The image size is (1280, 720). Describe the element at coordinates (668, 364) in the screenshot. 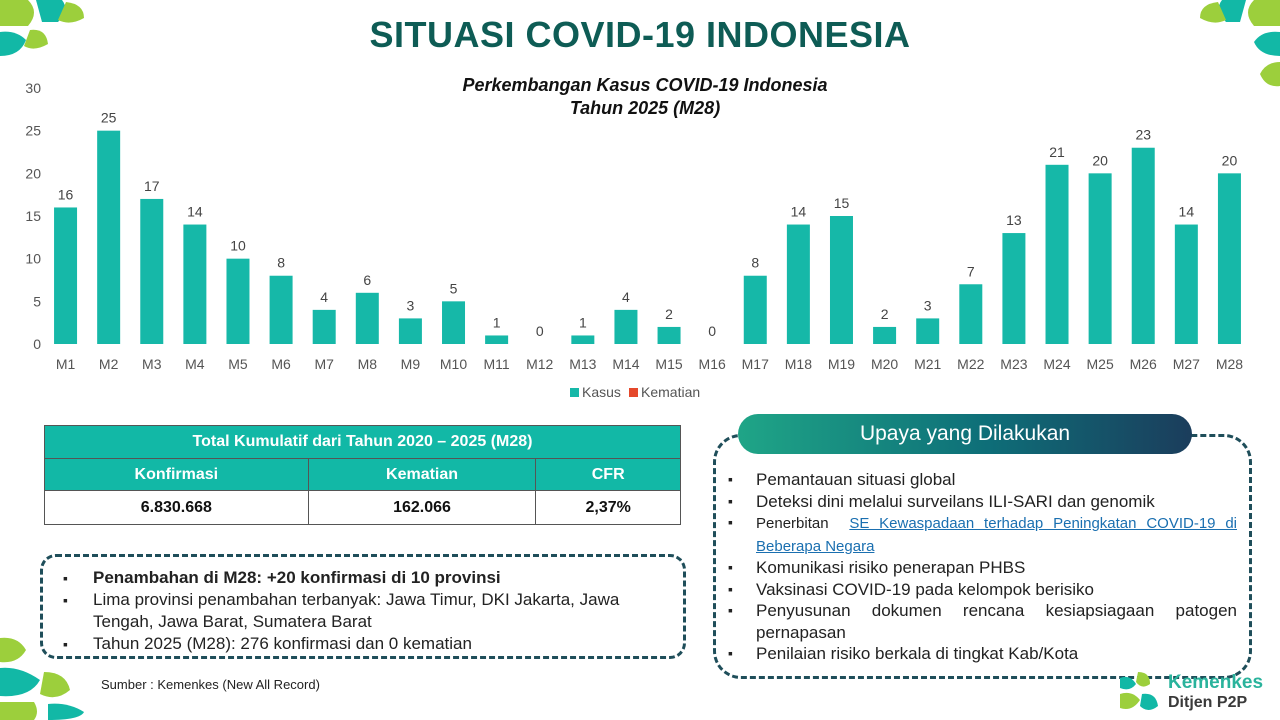

I see `x-tick-label: M15` at that location.